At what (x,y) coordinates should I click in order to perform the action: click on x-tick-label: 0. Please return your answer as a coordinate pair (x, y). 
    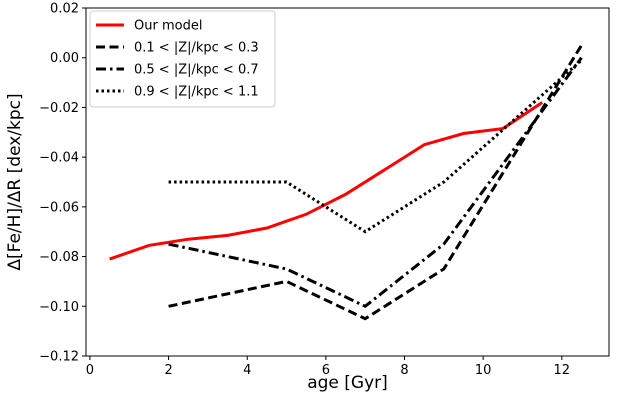
    Looking at the image, I should click on (90, 370).